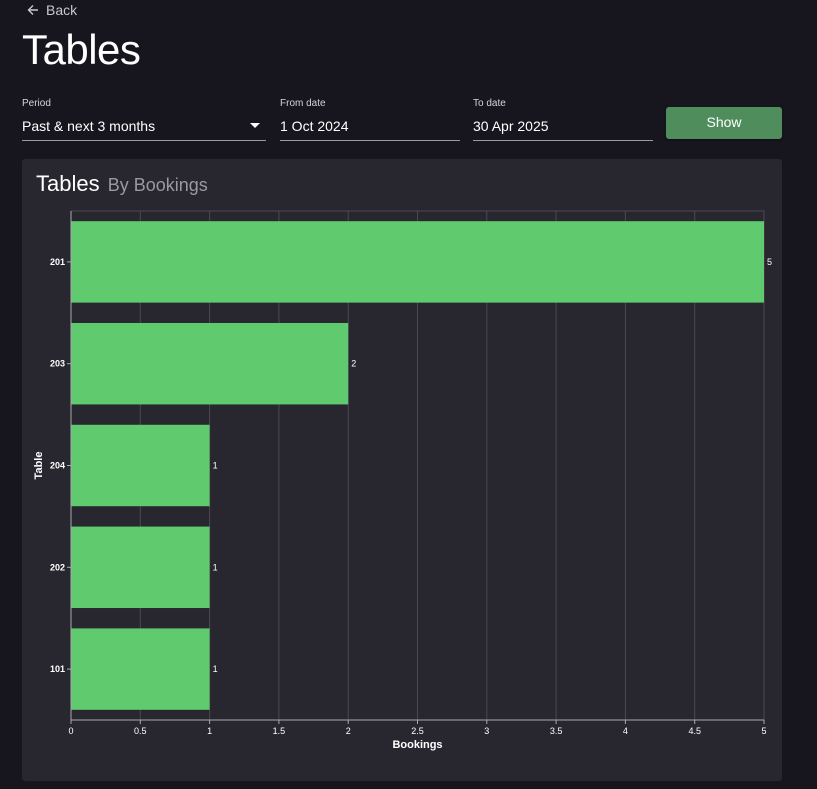 This screenshot has height=789, width=817. What do you see at coordinates (57, 364) in the screenshot?
I see `y-tick-label: 203` at bounding box center [57, 364].